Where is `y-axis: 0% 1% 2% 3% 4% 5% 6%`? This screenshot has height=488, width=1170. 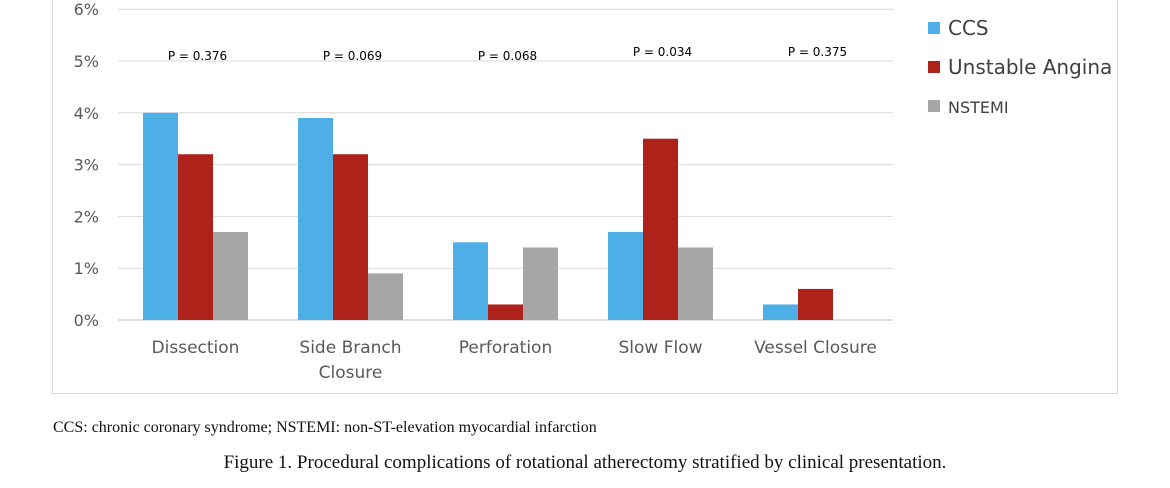 y-axis: 0% 1% 2% 3% 4% 5% 6% is located at coordinates (86, 165).